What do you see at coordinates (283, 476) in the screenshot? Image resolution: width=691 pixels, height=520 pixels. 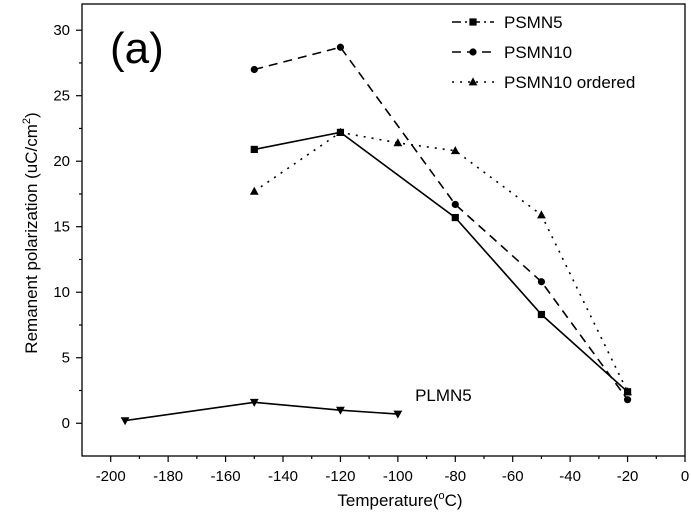 I see `x-tick-label: -140` at bounding box center [283, 476].